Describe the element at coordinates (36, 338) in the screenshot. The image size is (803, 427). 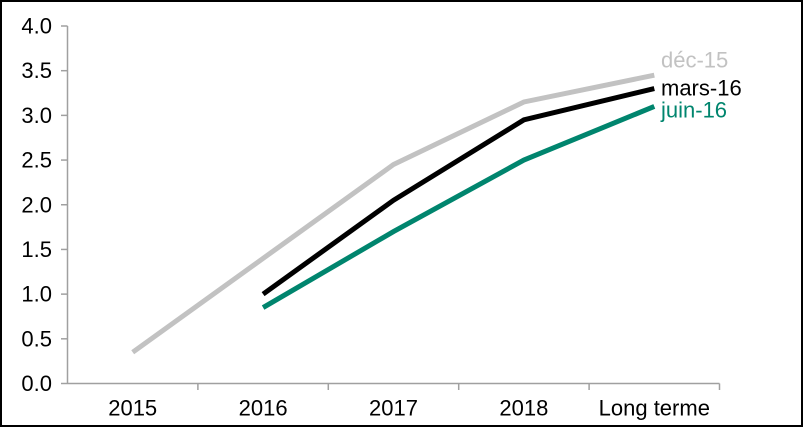
I see `y-tick-label: 0.5` at that location.